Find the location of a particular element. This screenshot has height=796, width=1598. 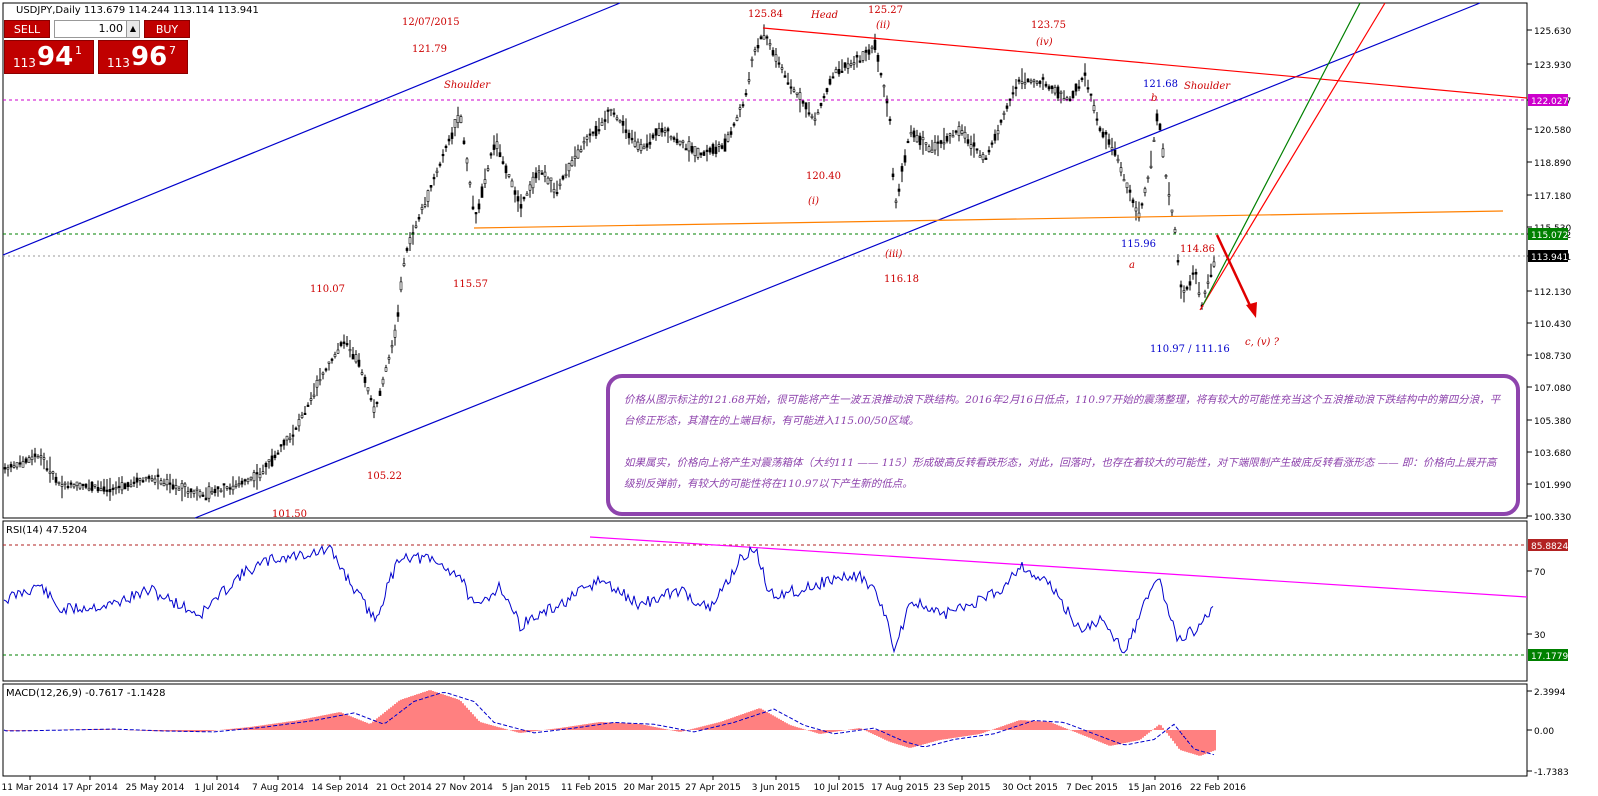

time-tick-label: 14 Sep 2014 is located at coordinates (339, 788).